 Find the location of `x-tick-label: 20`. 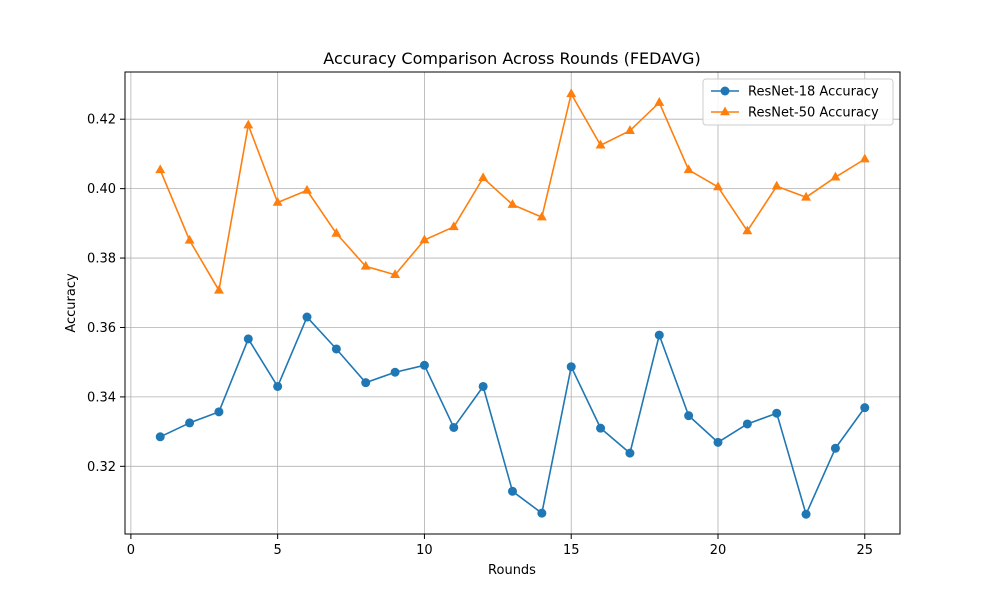

x-tick-label: 20 is located at coordinates (718, 550).